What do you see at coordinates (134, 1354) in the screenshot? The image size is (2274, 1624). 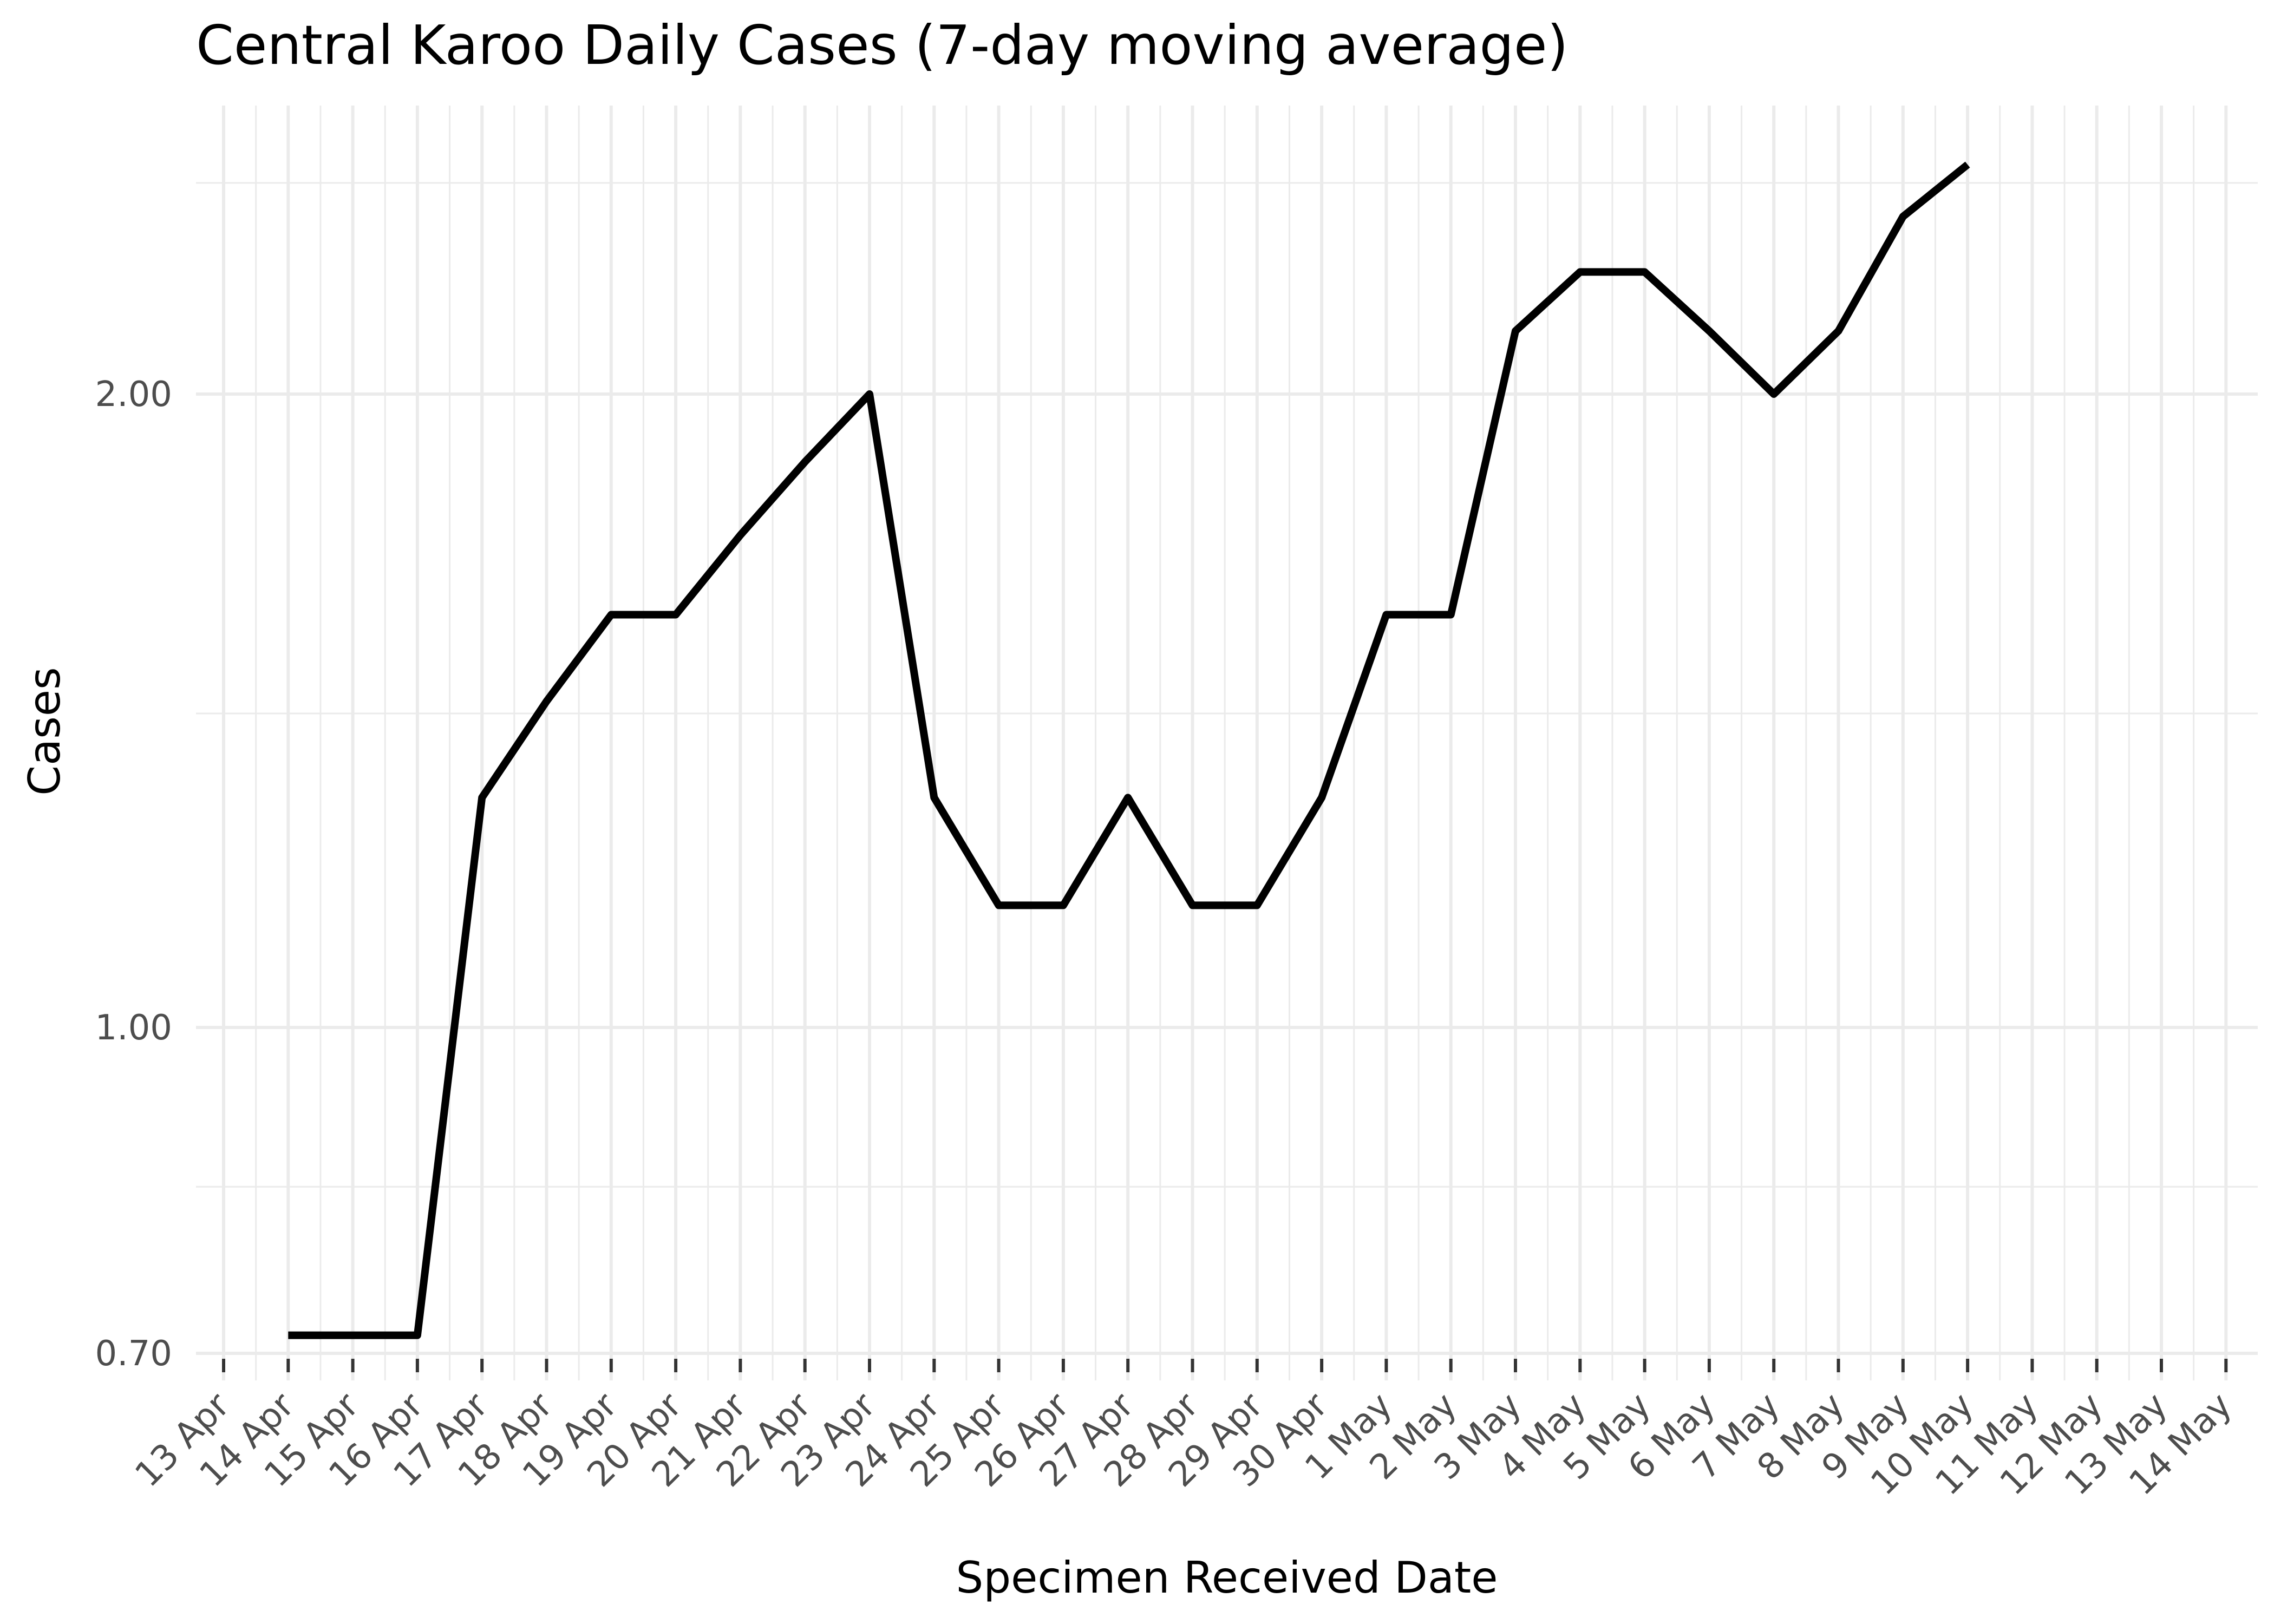 I see `y-tick-label: 0.70` at bounding box center [134, 1354].